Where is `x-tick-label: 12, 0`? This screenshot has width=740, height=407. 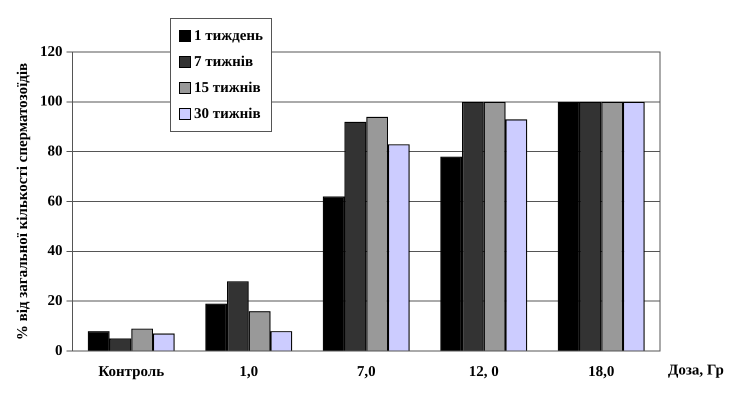
x-tick-label: 12, 0 is located at coordinates (483, 372).